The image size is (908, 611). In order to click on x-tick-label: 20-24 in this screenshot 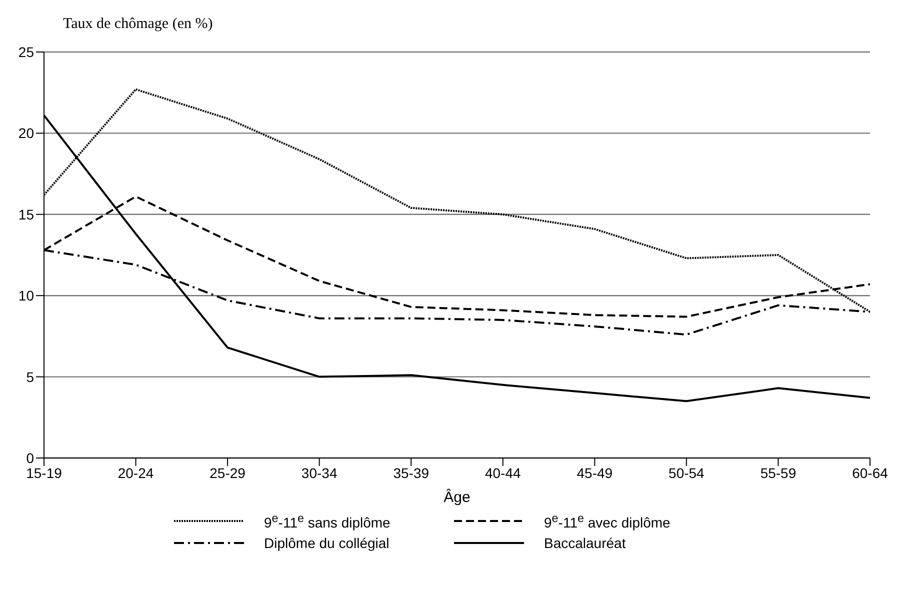, I will do `click(136, 472)`.